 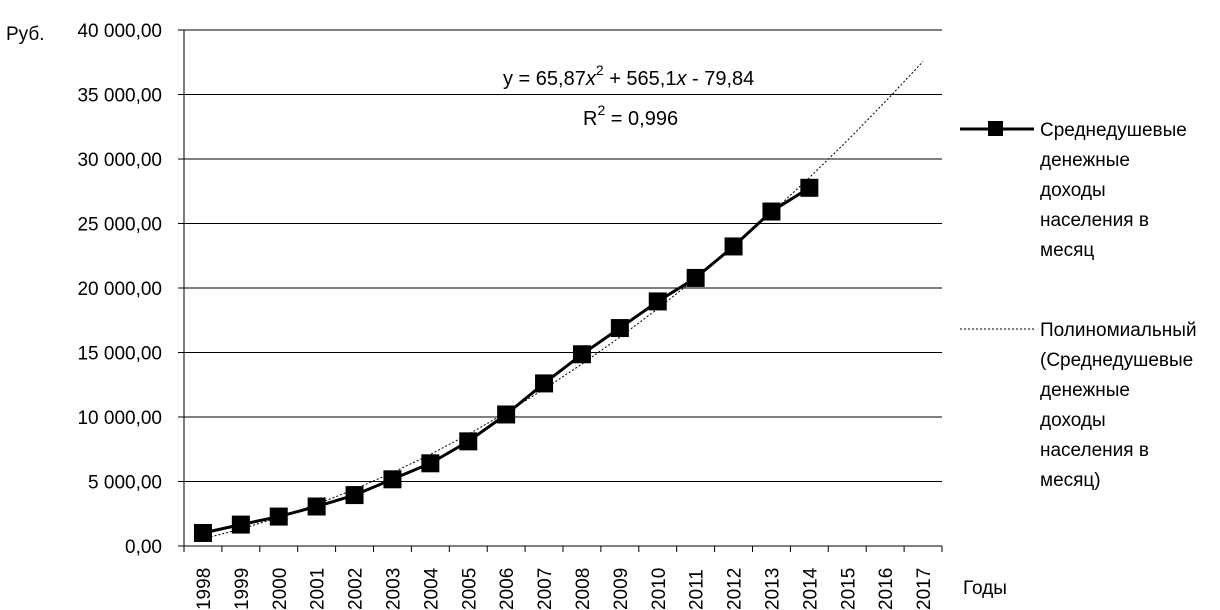 What do you see at coordinates (125, 483) in the screenshot?
I see `y-tick-label: 5 000,00` at bounding box center [125, 483].